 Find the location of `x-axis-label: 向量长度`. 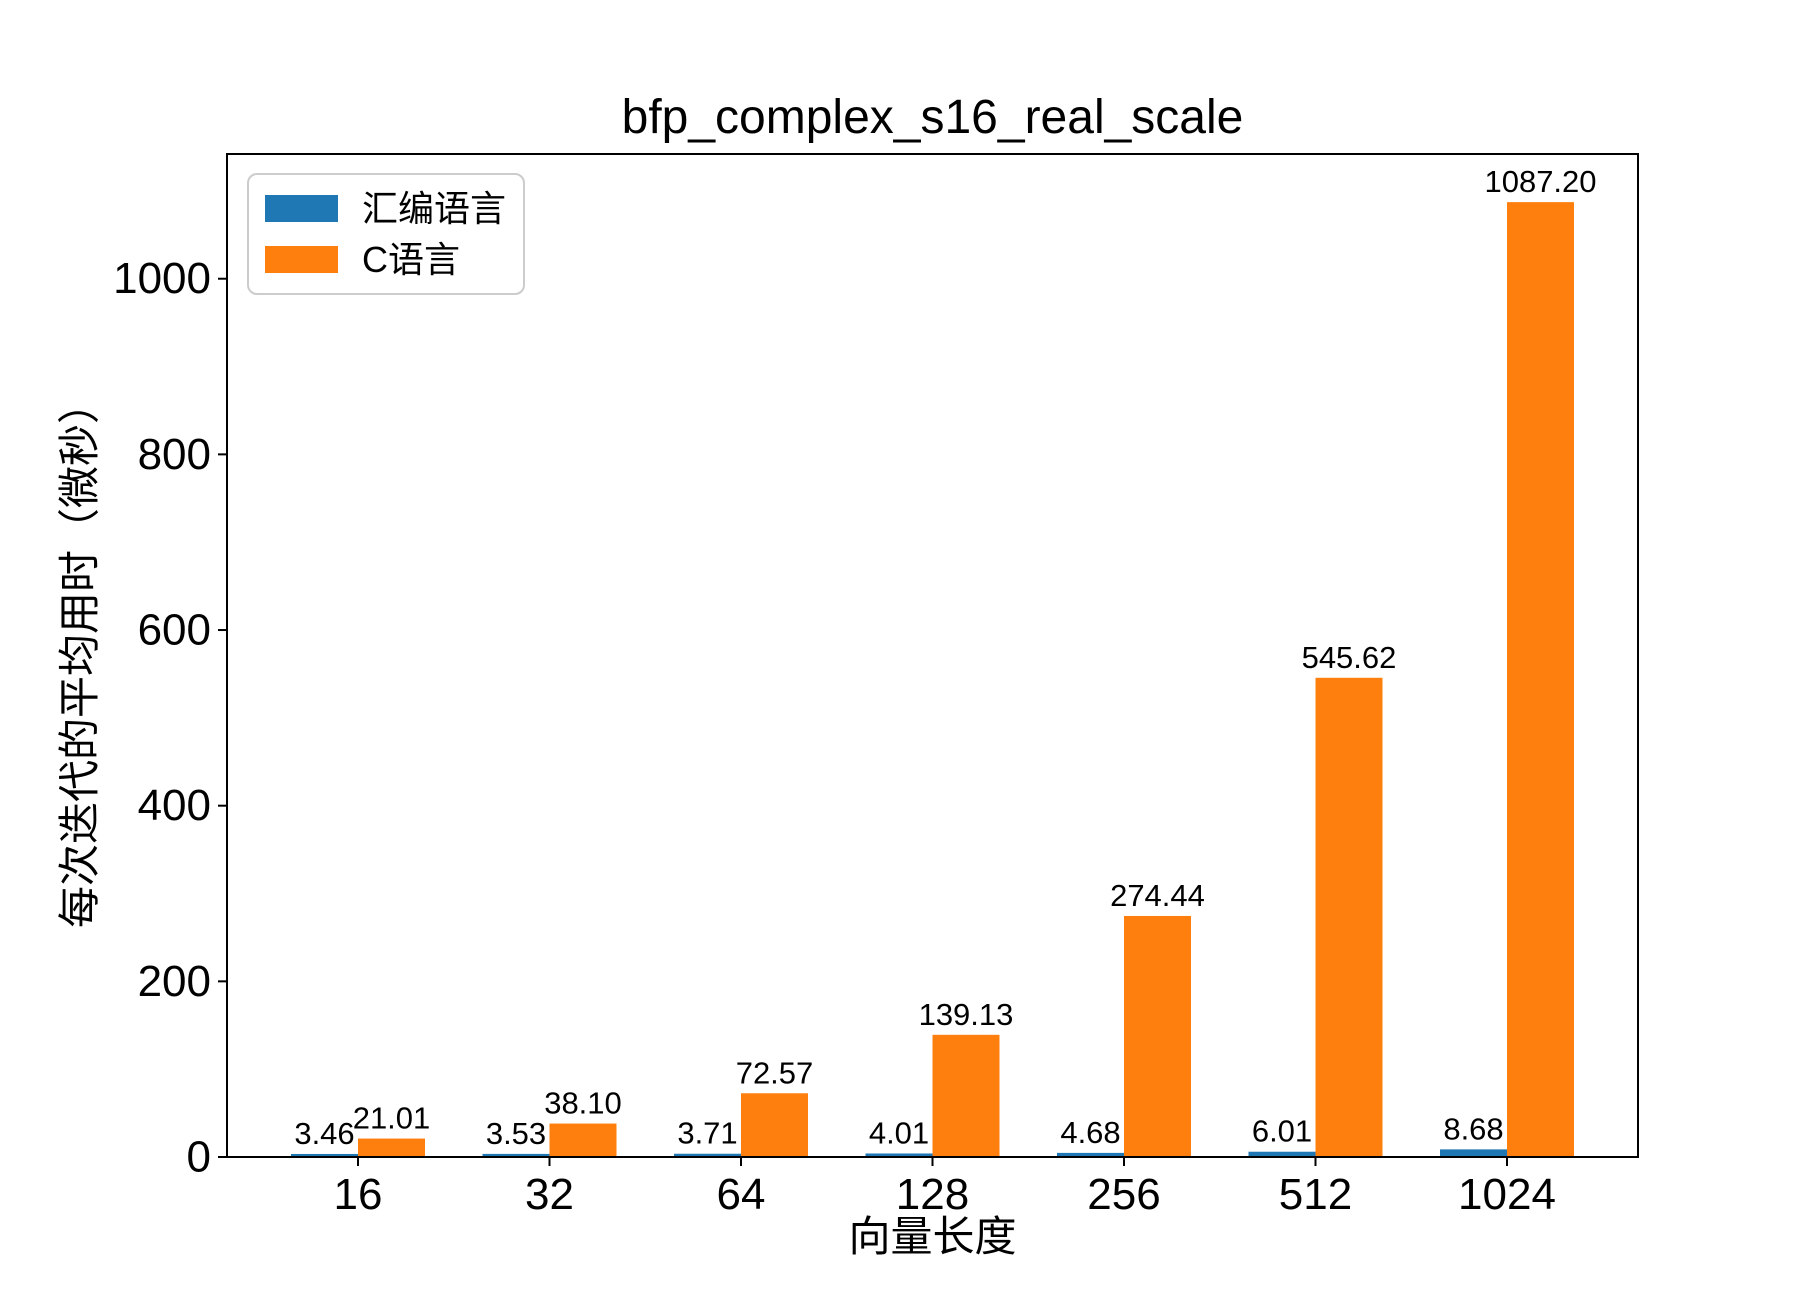

x-axis-label: 向量长度 is located at coordinates (932, 1236).